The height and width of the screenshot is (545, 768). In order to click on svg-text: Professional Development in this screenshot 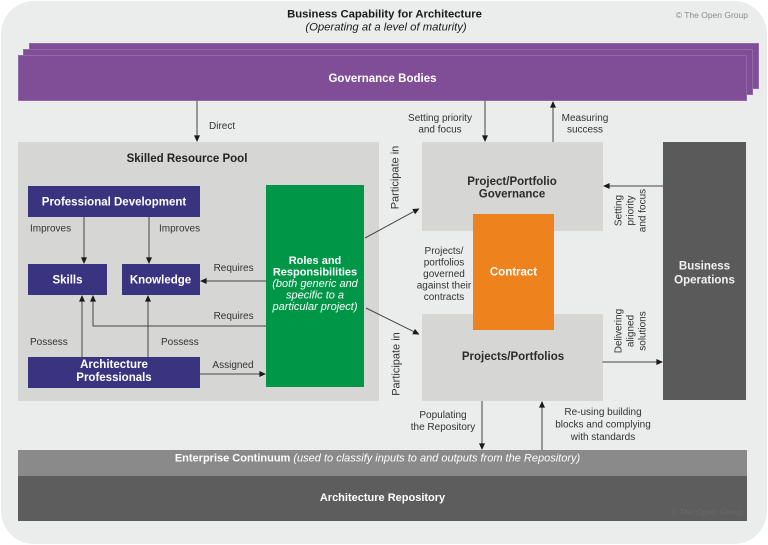, I will do `click(114, 203)`.